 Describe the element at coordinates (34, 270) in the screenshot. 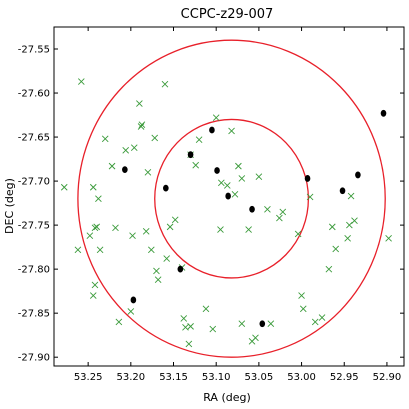

I see `y-tick-label: -27.80` at that location.